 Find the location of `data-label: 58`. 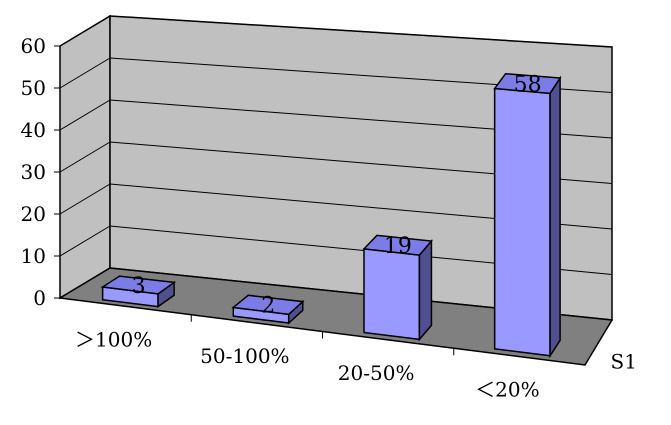

data-label: 58 is located at coordinates (528, 84).